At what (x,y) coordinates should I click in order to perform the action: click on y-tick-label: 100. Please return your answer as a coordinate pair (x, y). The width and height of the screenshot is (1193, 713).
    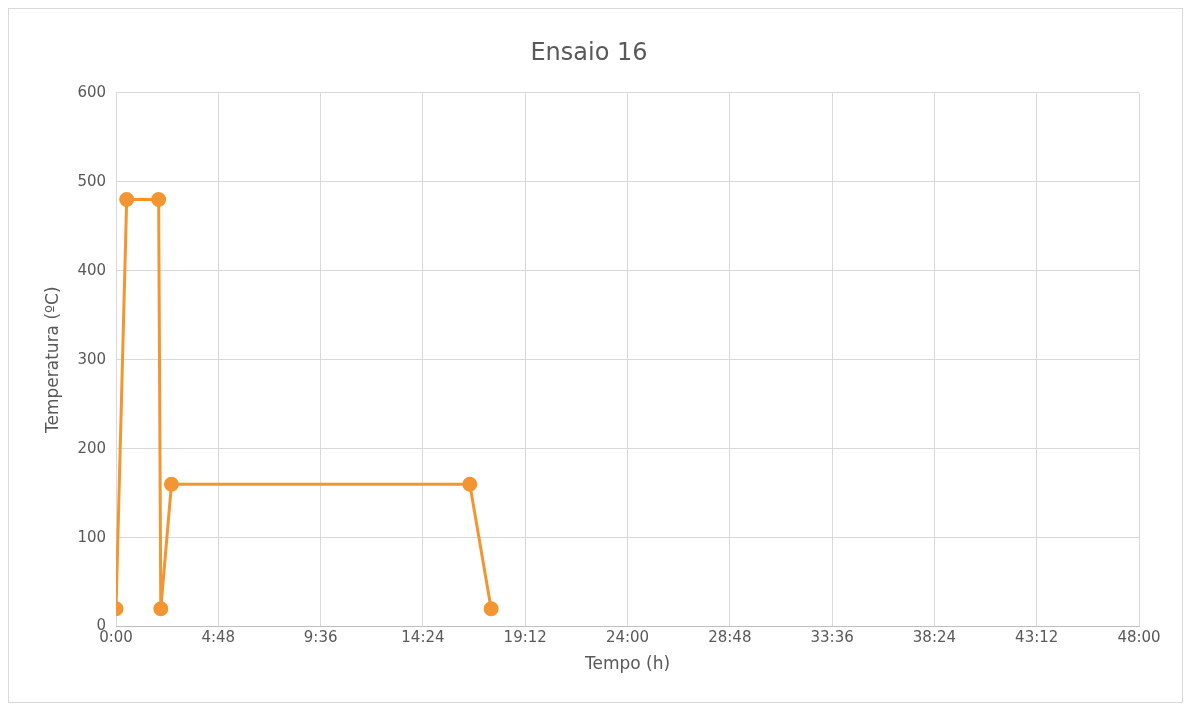
    Looking at the image, I should click on (92, 536).